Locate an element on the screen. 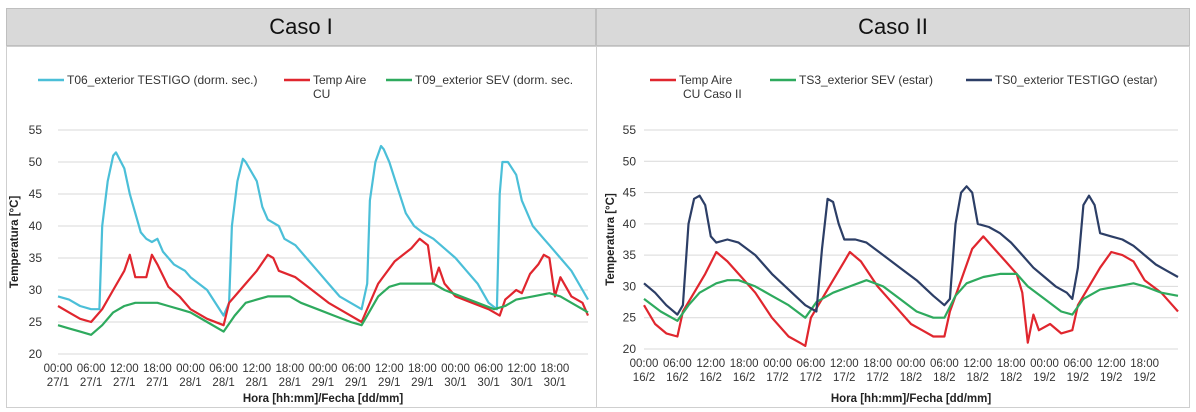 The width and height of the screenshot is (1196, 412). chart1-ytick-label: 45 is located at coordinates (36, 194).